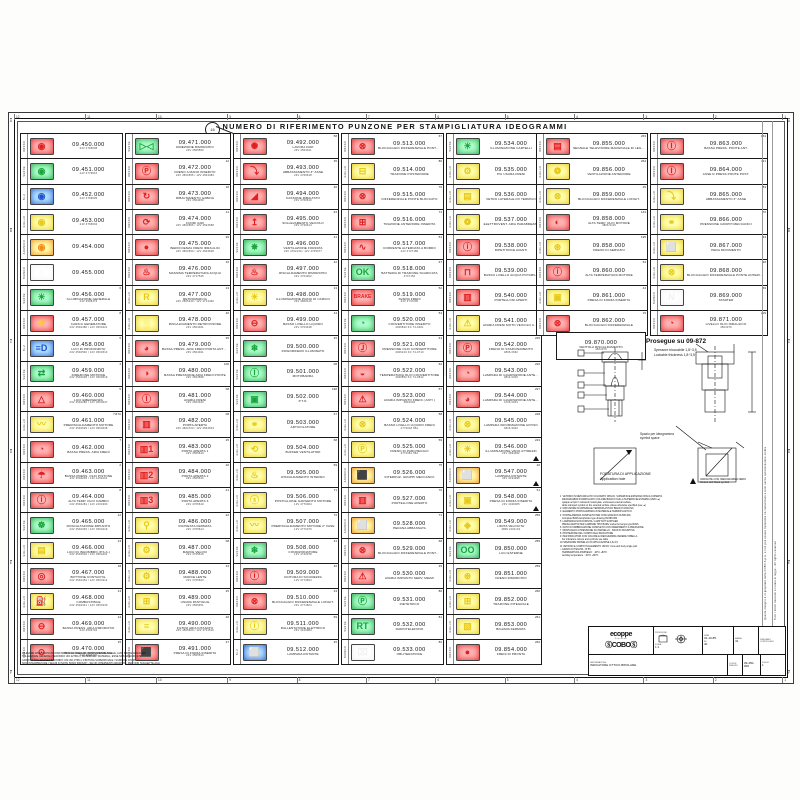  Describe the element at coordinates (41, 374) in the screenshot. I see `symbol-cell: ⇄` at that location.